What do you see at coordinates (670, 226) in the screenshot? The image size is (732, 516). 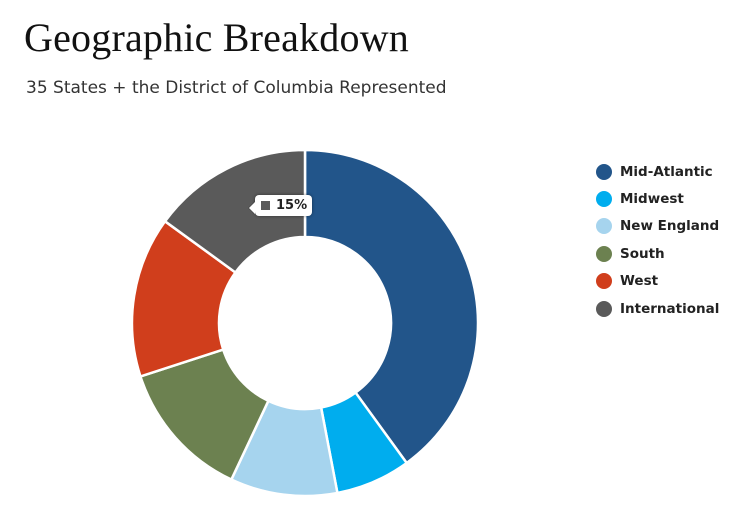 I see `legend-label: New England` at bounding box center [670, 226].